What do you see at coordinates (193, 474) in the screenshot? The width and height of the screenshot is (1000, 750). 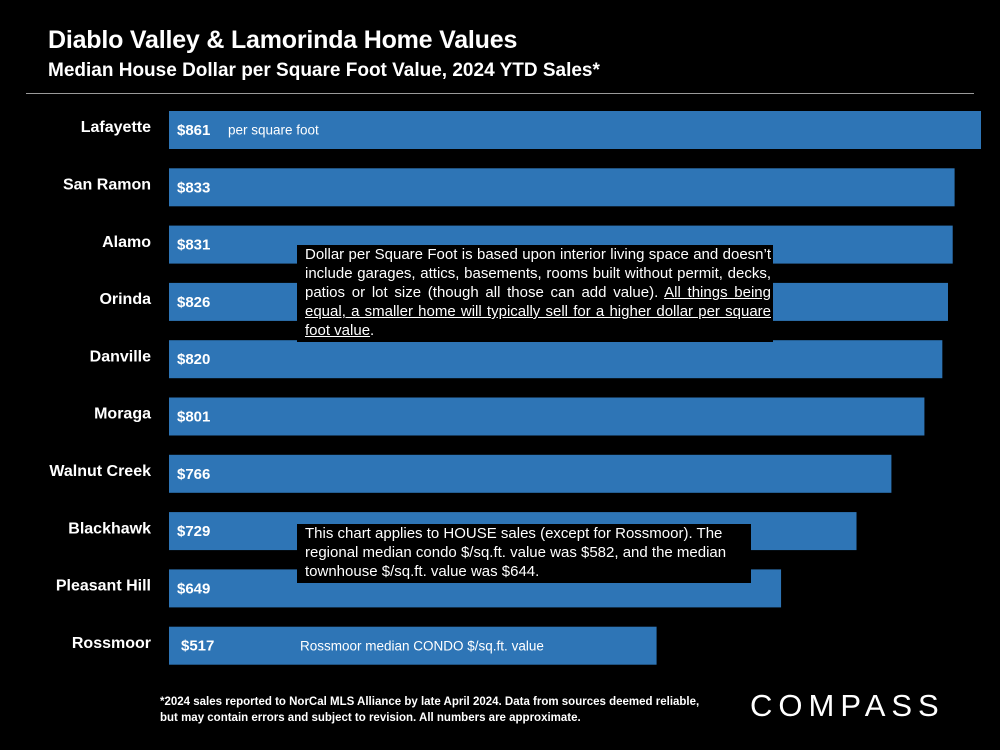 I see `value-label: $766` at bounding box center [193, 474].